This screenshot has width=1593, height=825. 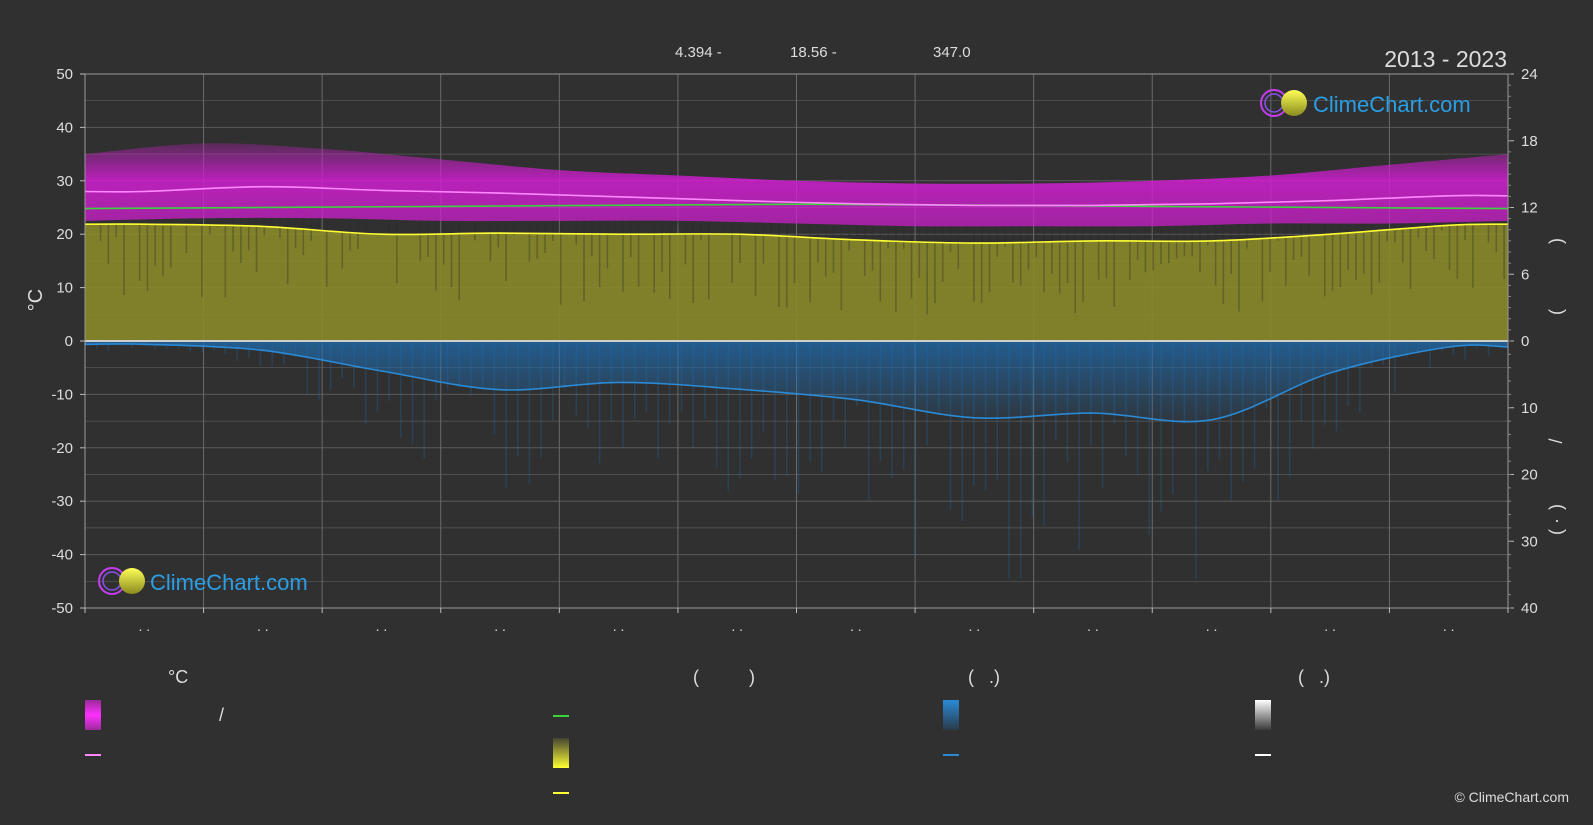 What do you see at coordinates (561, 716) in the screenshot?
I see `legend-daylight-swatch` at bounding box center [561, 716].